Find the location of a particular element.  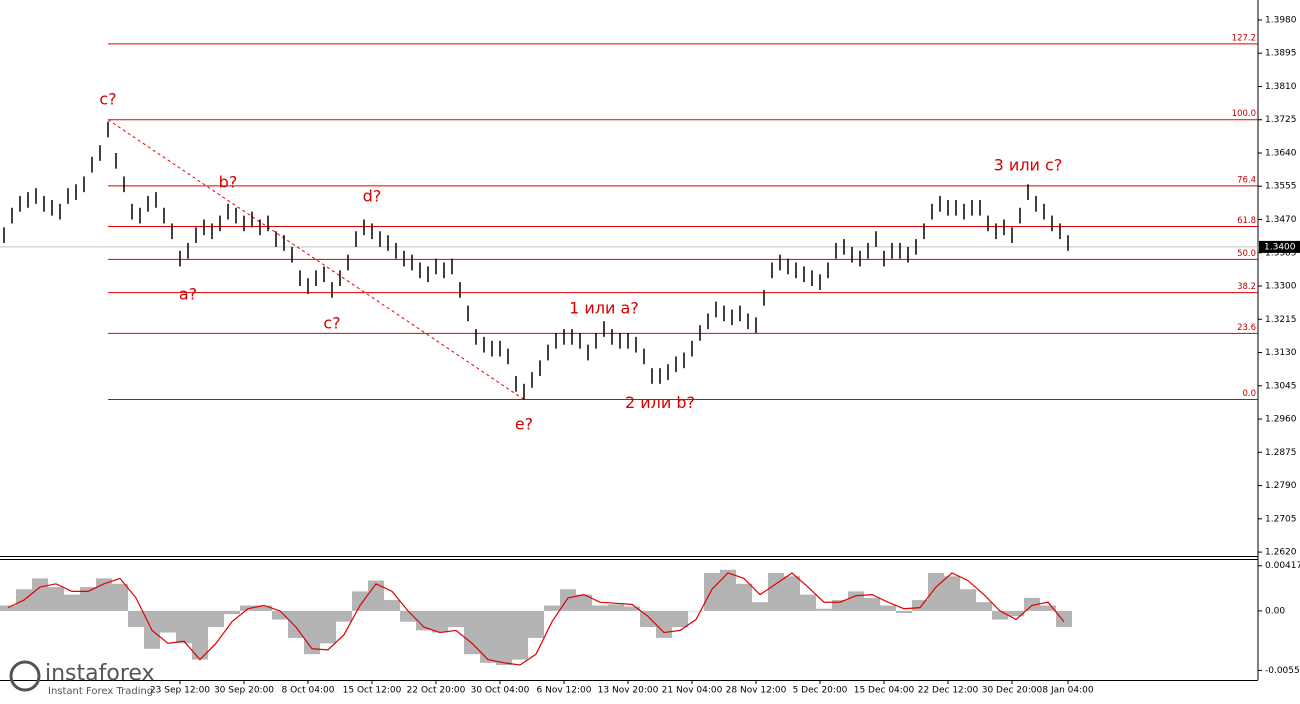

y-tick-label: 1.3045 is located at coordinates (1281, 386).